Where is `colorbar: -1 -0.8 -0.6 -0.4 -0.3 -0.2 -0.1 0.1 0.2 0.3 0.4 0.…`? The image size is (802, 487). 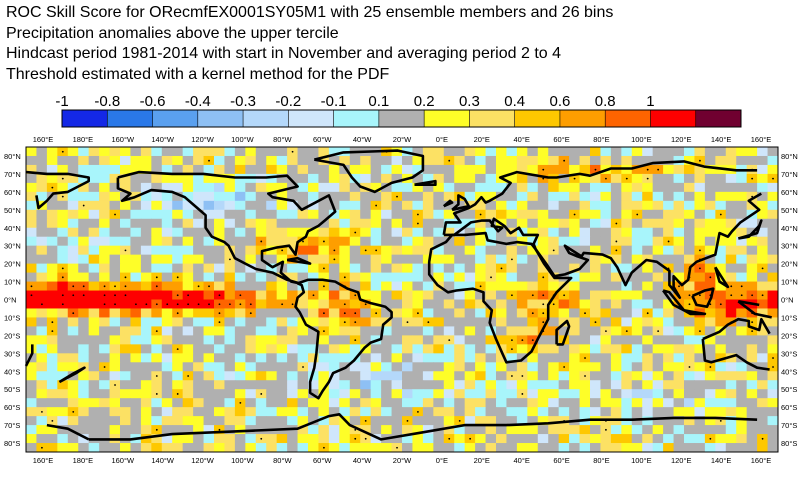 colorbar: -1 -0.8 -0.6 -0.4 -0.3 -0.2 -0.1 0.1 0.2 0.3 0.4 0.… is located at coordinates (398, 110).